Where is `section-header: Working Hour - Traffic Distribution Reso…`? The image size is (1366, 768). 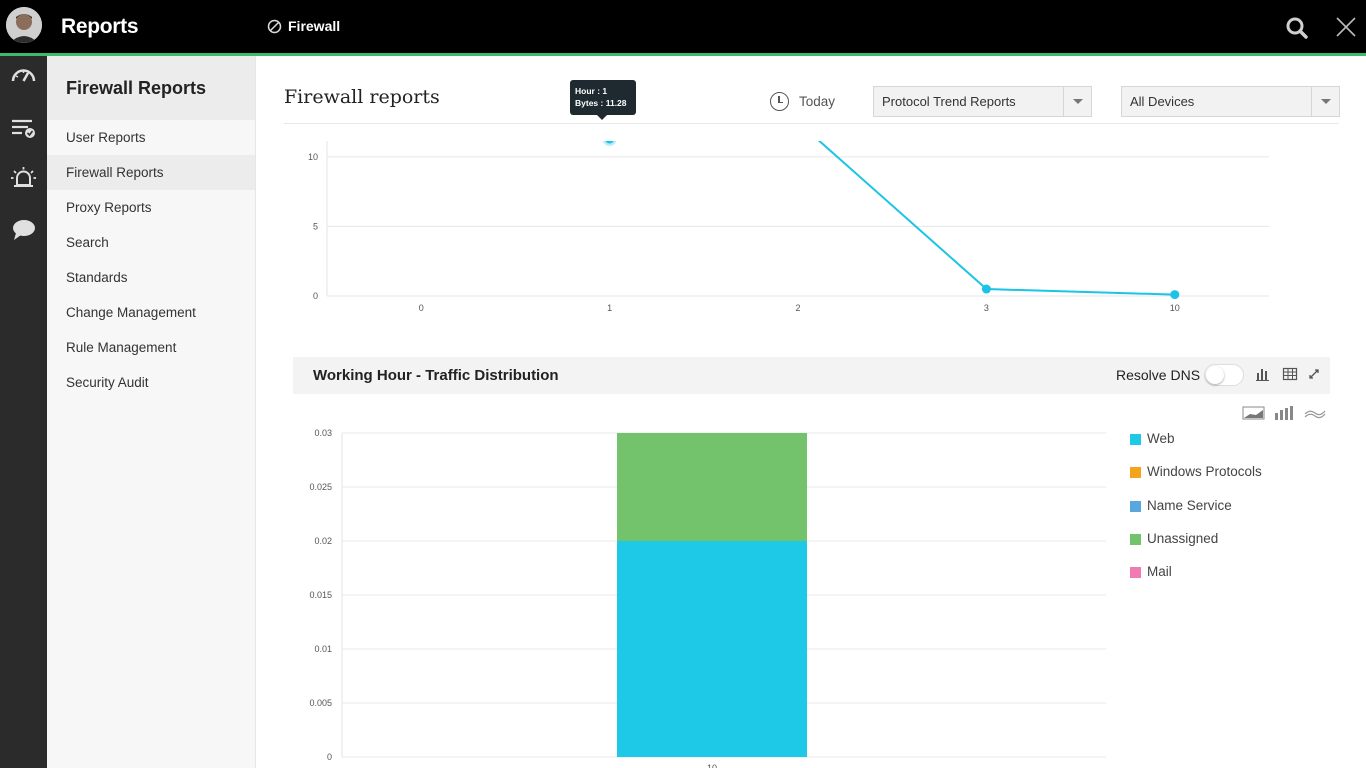 section-header: Working Hour - Traffic Distribution Reso… is located at coordinates (811, 375).